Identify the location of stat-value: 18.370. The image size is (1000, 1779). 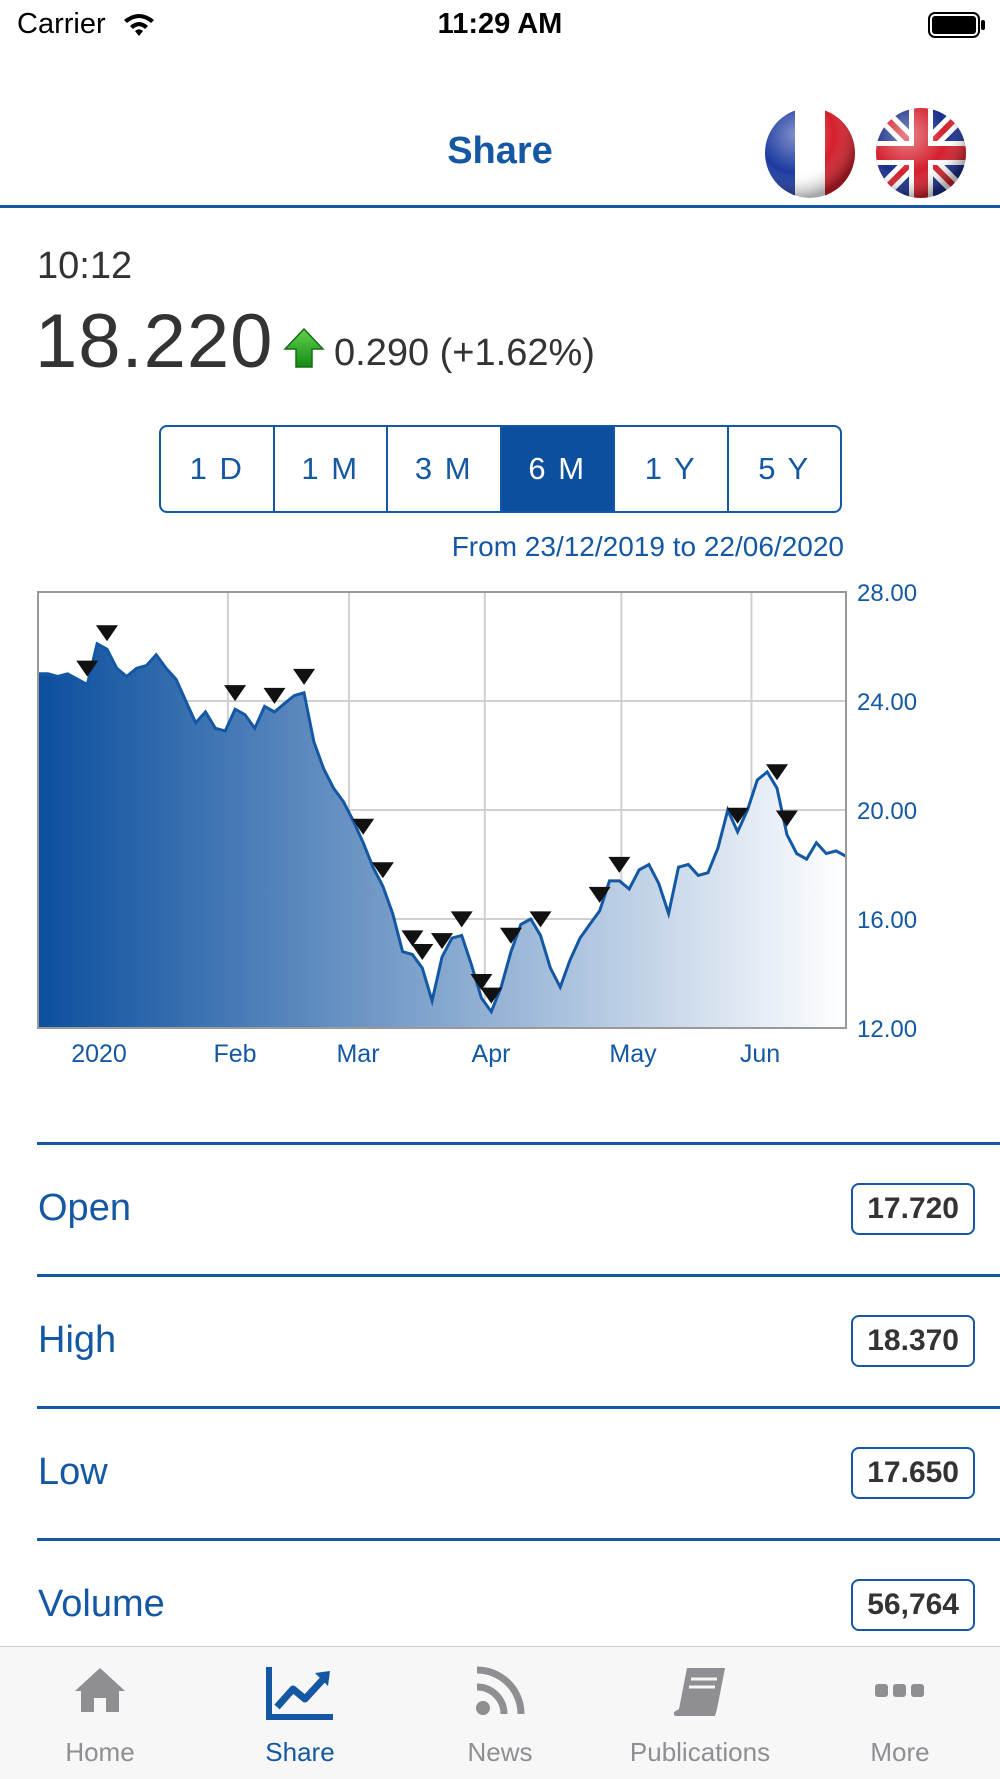
(913, 1341).